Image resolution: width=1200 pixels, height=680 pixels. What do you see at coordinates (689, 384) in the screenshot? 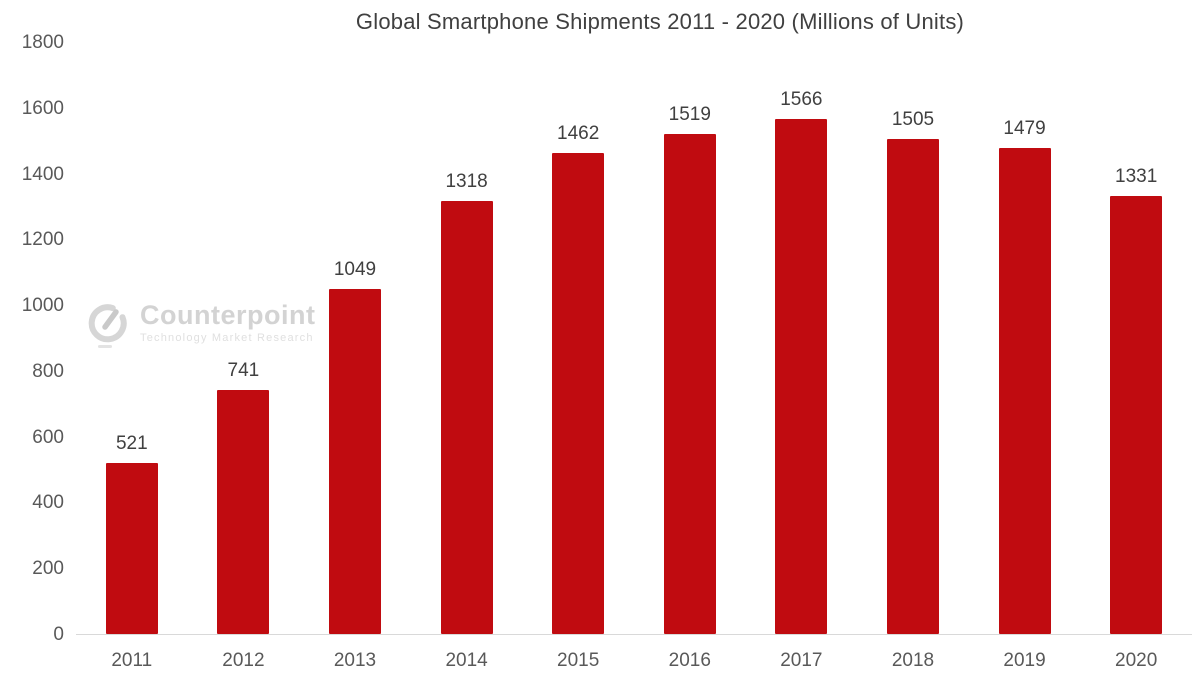
I see `bar-2016` at bounding box center [689, 384].